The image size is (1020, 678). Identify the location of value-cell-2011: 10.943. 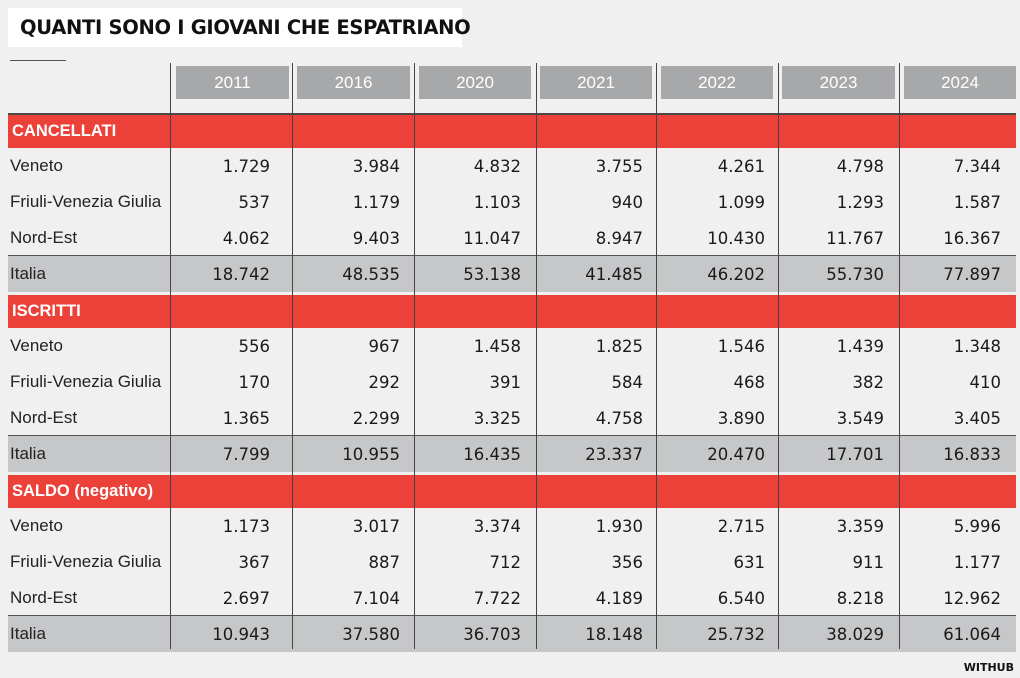
(241, 634).